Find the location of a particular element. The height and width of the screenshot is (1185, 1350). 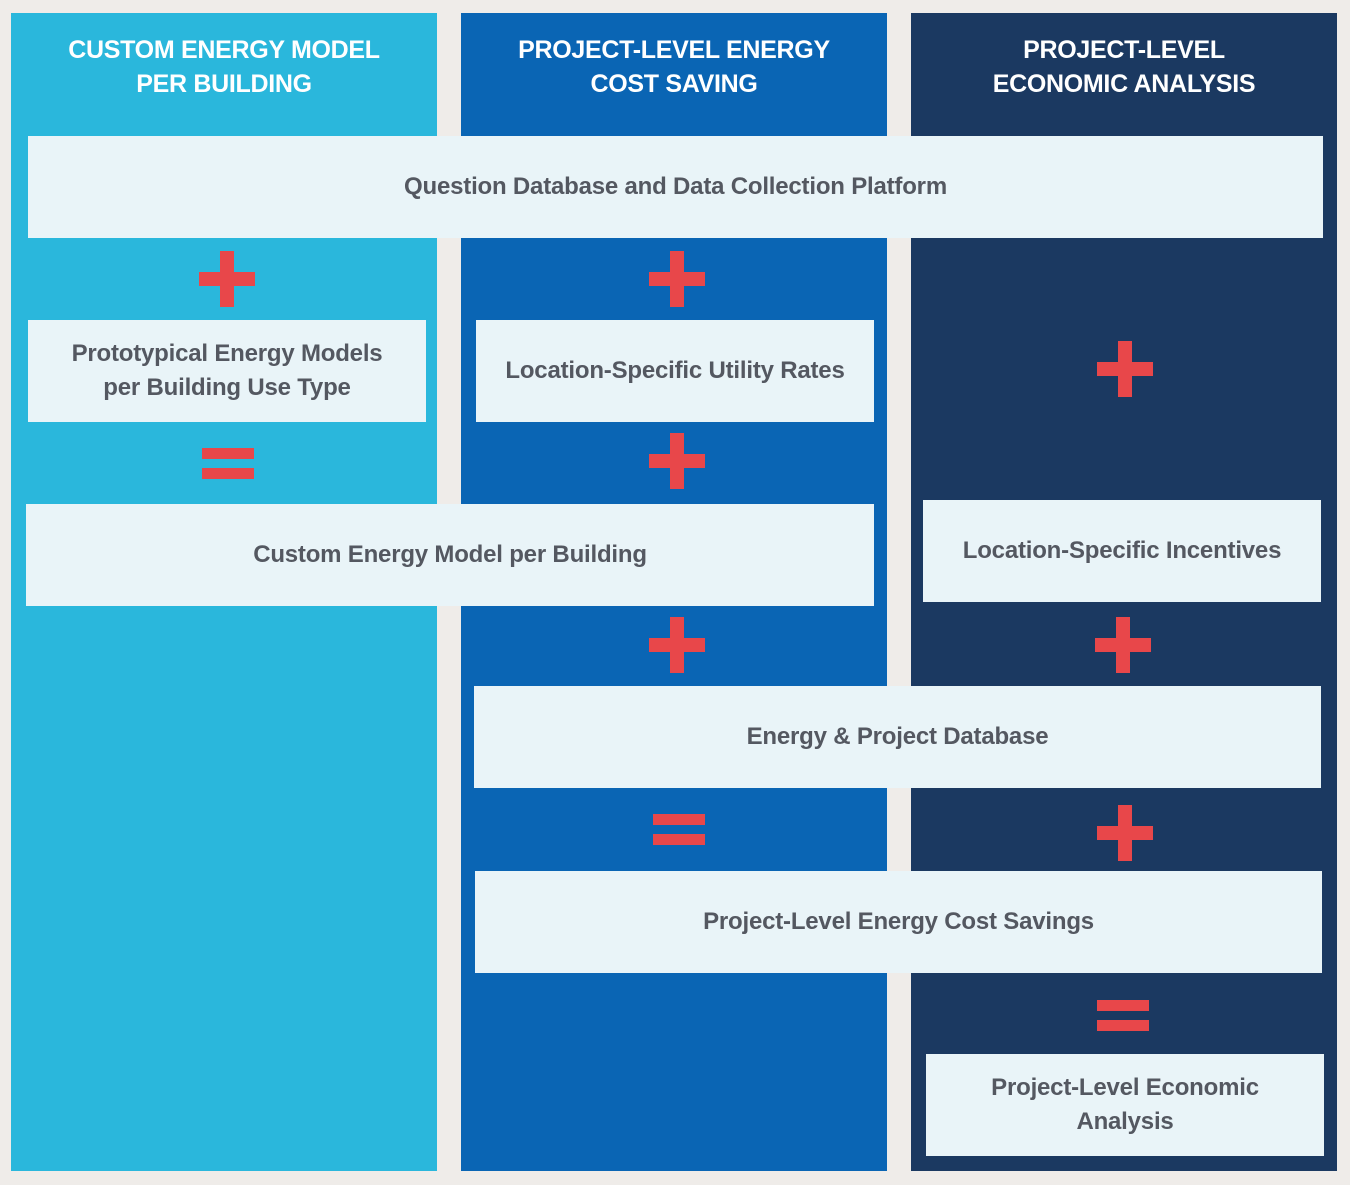

box-project-level-economic-analysis: Project-Level Economic Analysis is located at coordinates (1125, 1105).